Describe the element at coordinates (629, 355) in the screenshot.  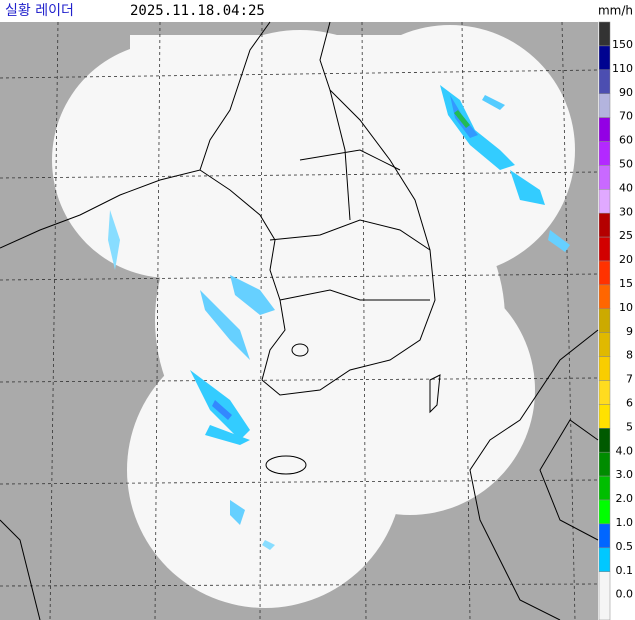
I see `legend-label: 8` at that location.